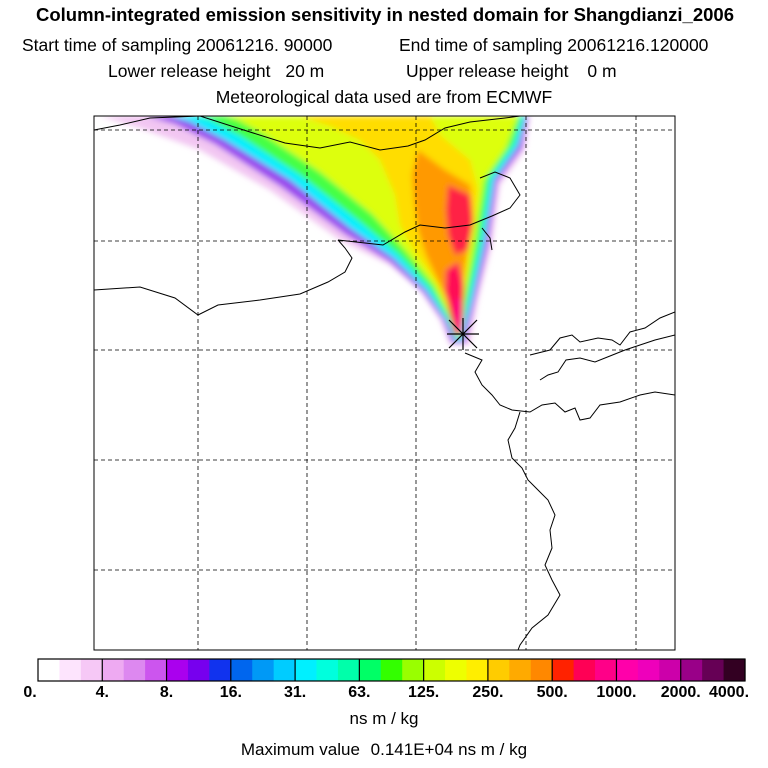  Describe the element at coordinates (552, 692) in the screenshot. I see `colorbar-tick-label: 500.` at that location.